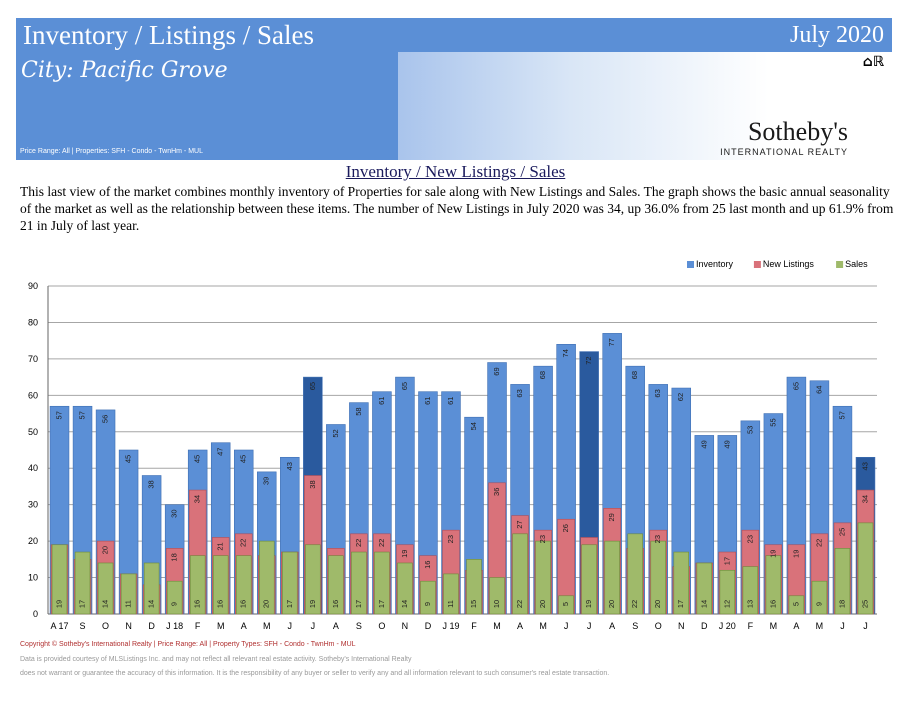 The height and width of the screenshot is (702, 911). What do you see at coordinates (496, 371) in the screenshot?
I see `inventory-data-label: 69` at bounding box center [496, 371].